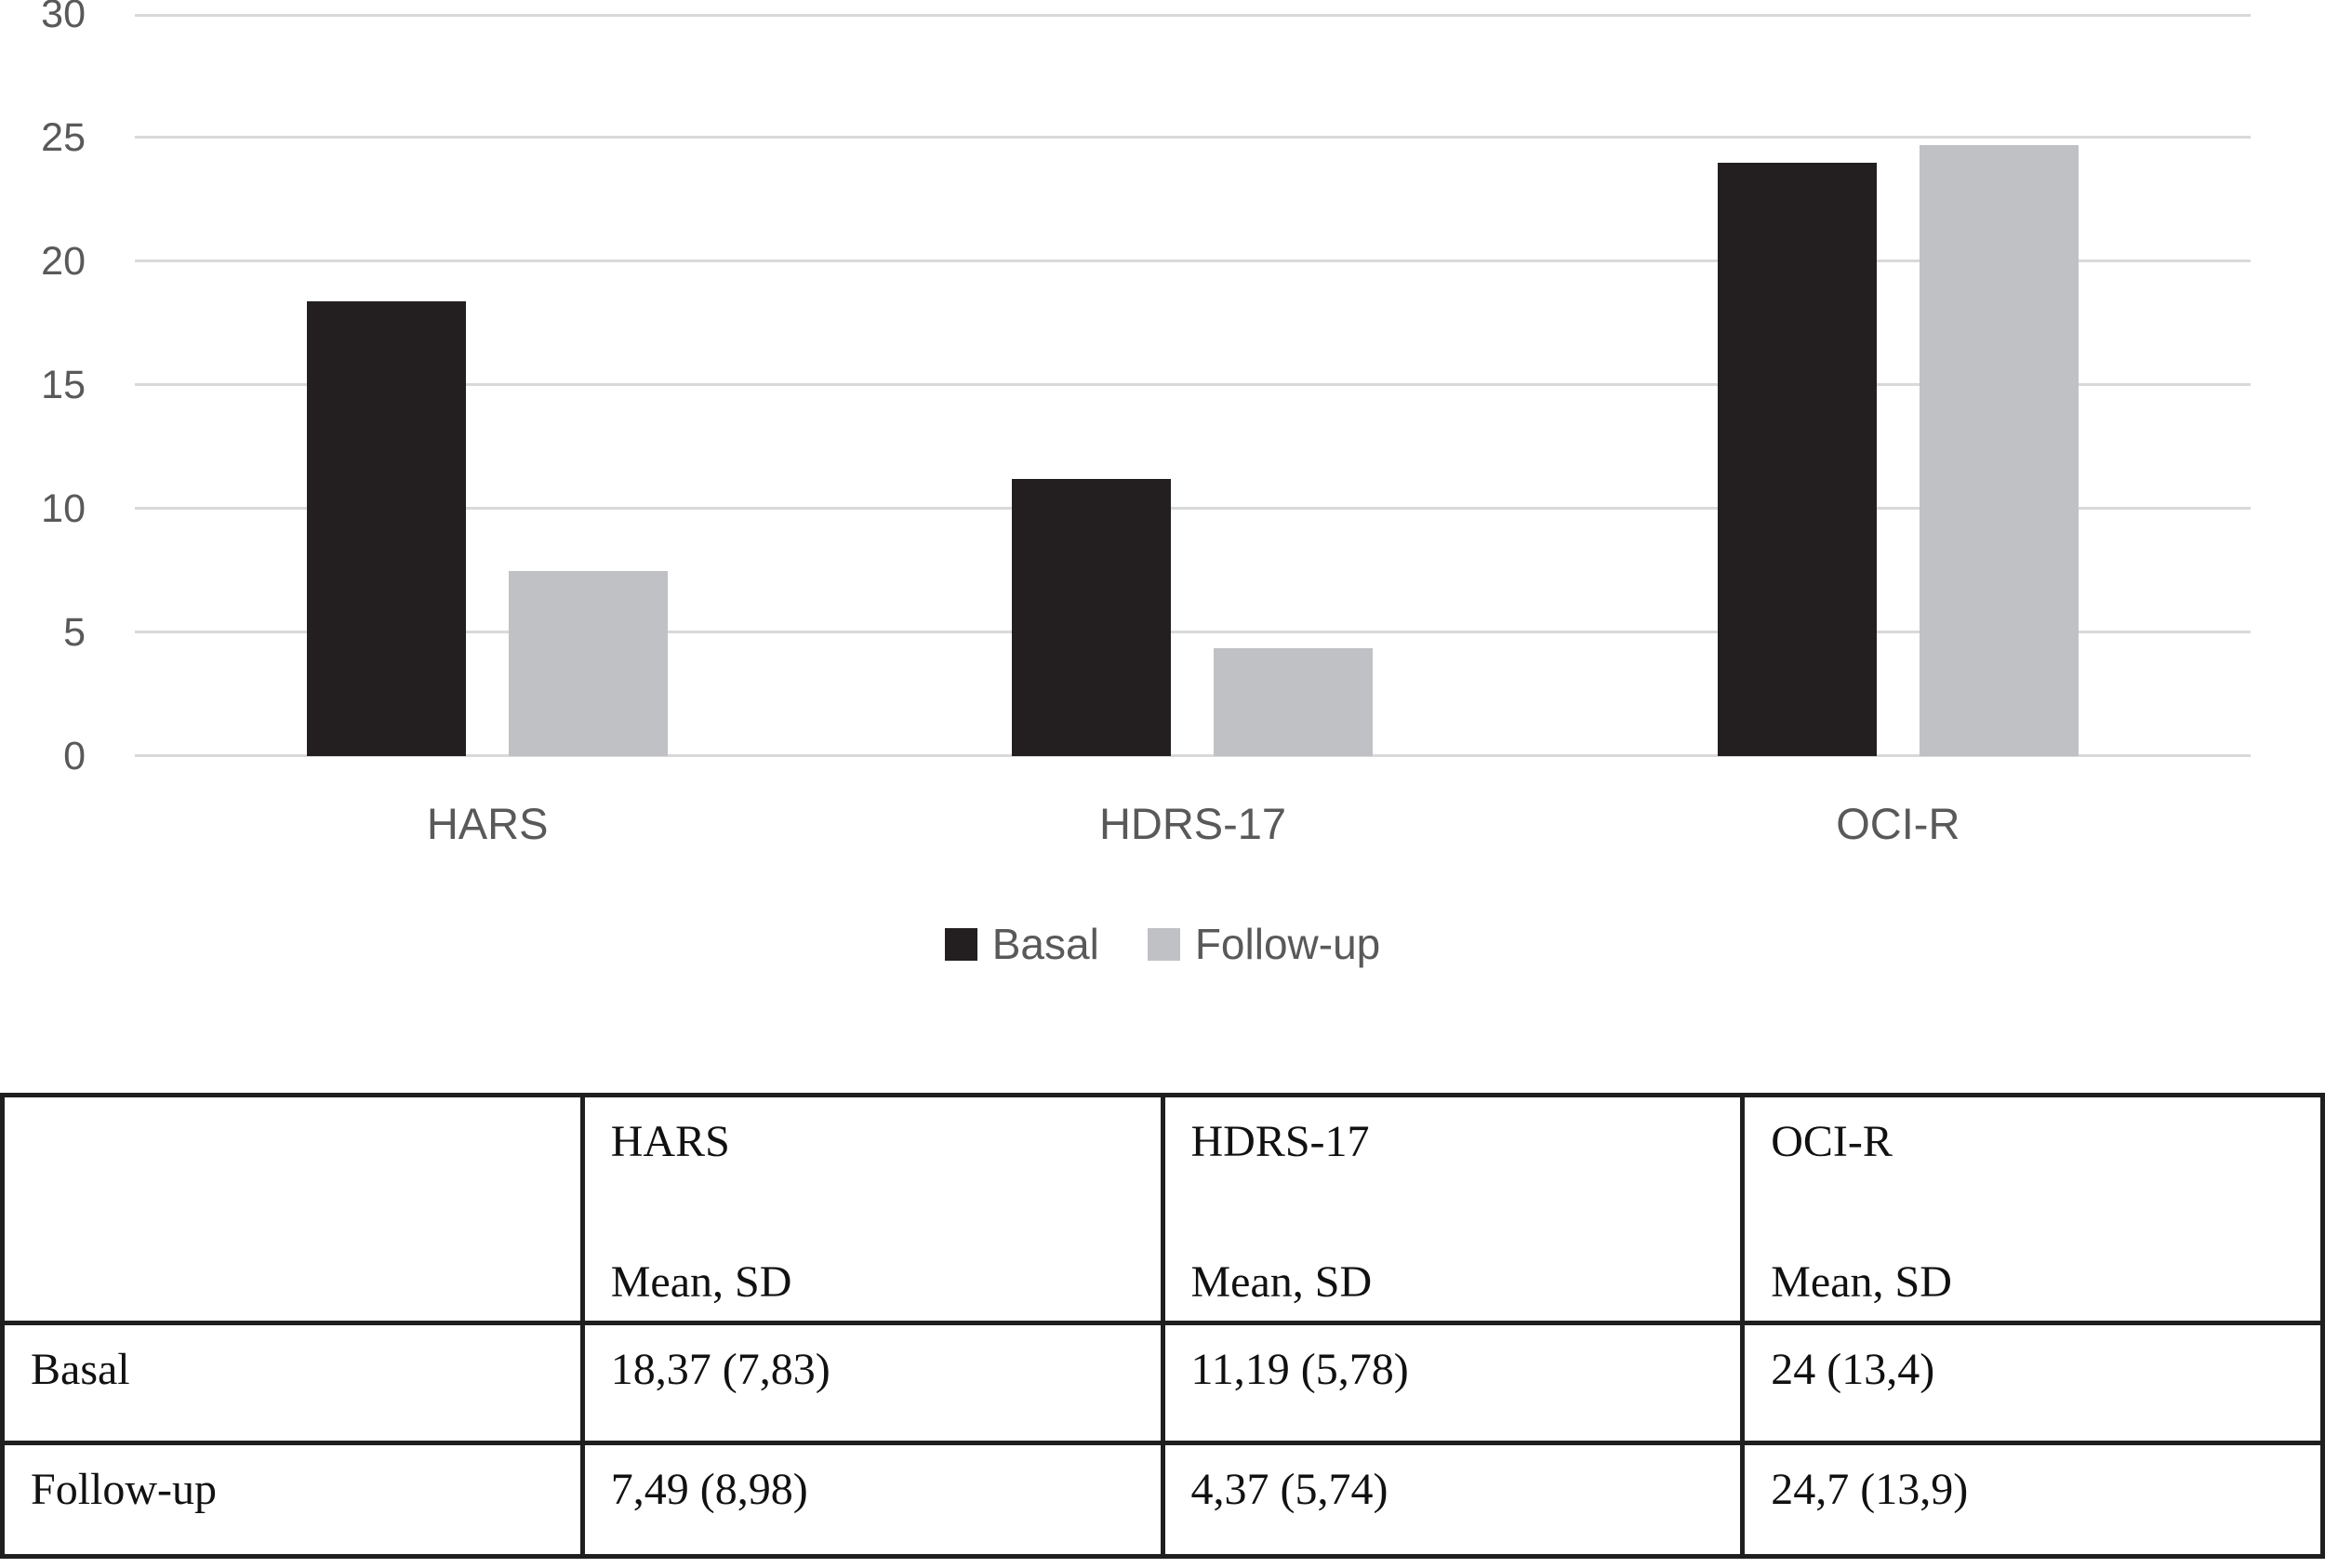 The width and height of the screenshot is (2325, 1568). I want to click on cell-follow-up-2: 24,7 (13,9), so click(2033, 1500).